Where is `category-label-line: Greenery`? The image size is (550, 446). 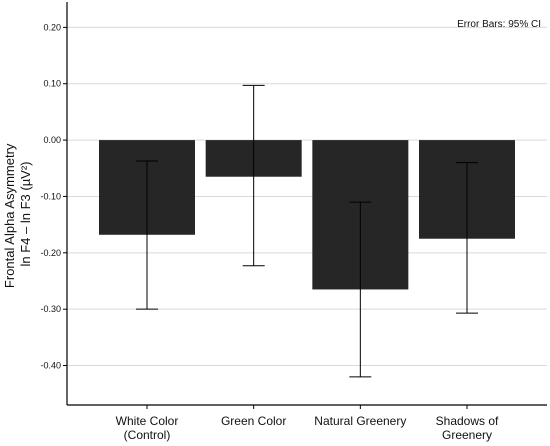 category-label-line: Greenery is located at coordinates (467, 435).